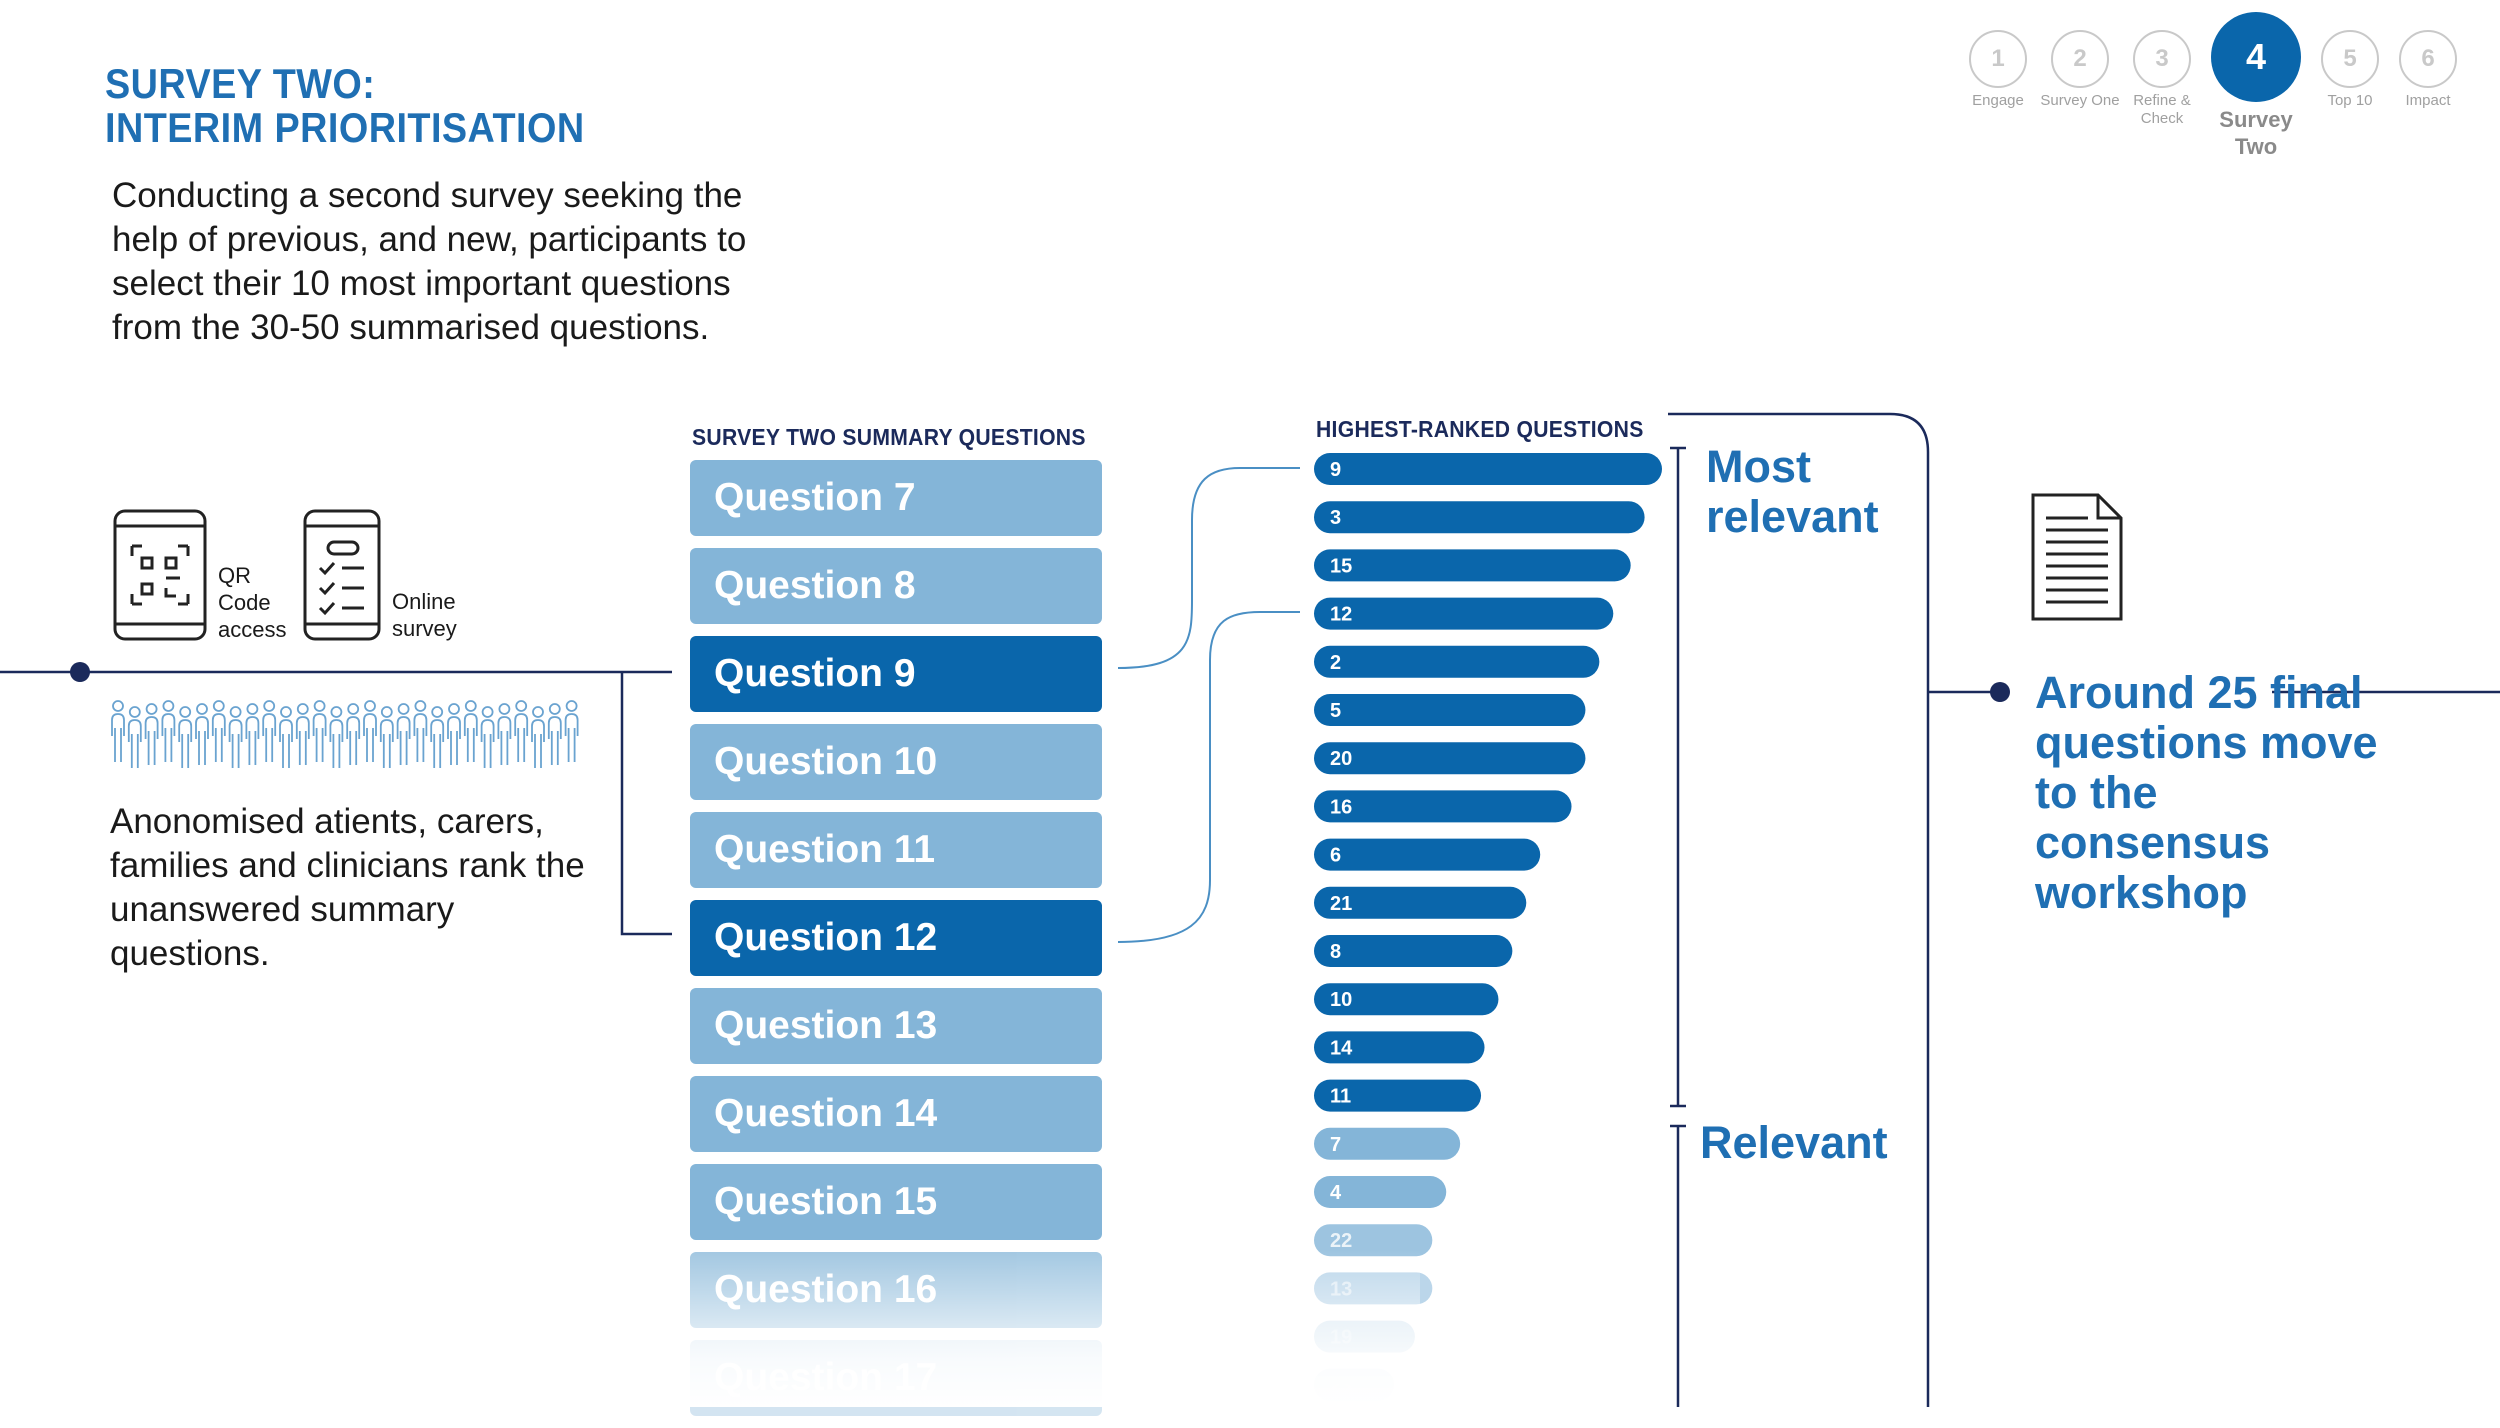  Describe the element at coordinates (896, 498) in the screenshot. I see `summary-question-item: Question 7` at that location.